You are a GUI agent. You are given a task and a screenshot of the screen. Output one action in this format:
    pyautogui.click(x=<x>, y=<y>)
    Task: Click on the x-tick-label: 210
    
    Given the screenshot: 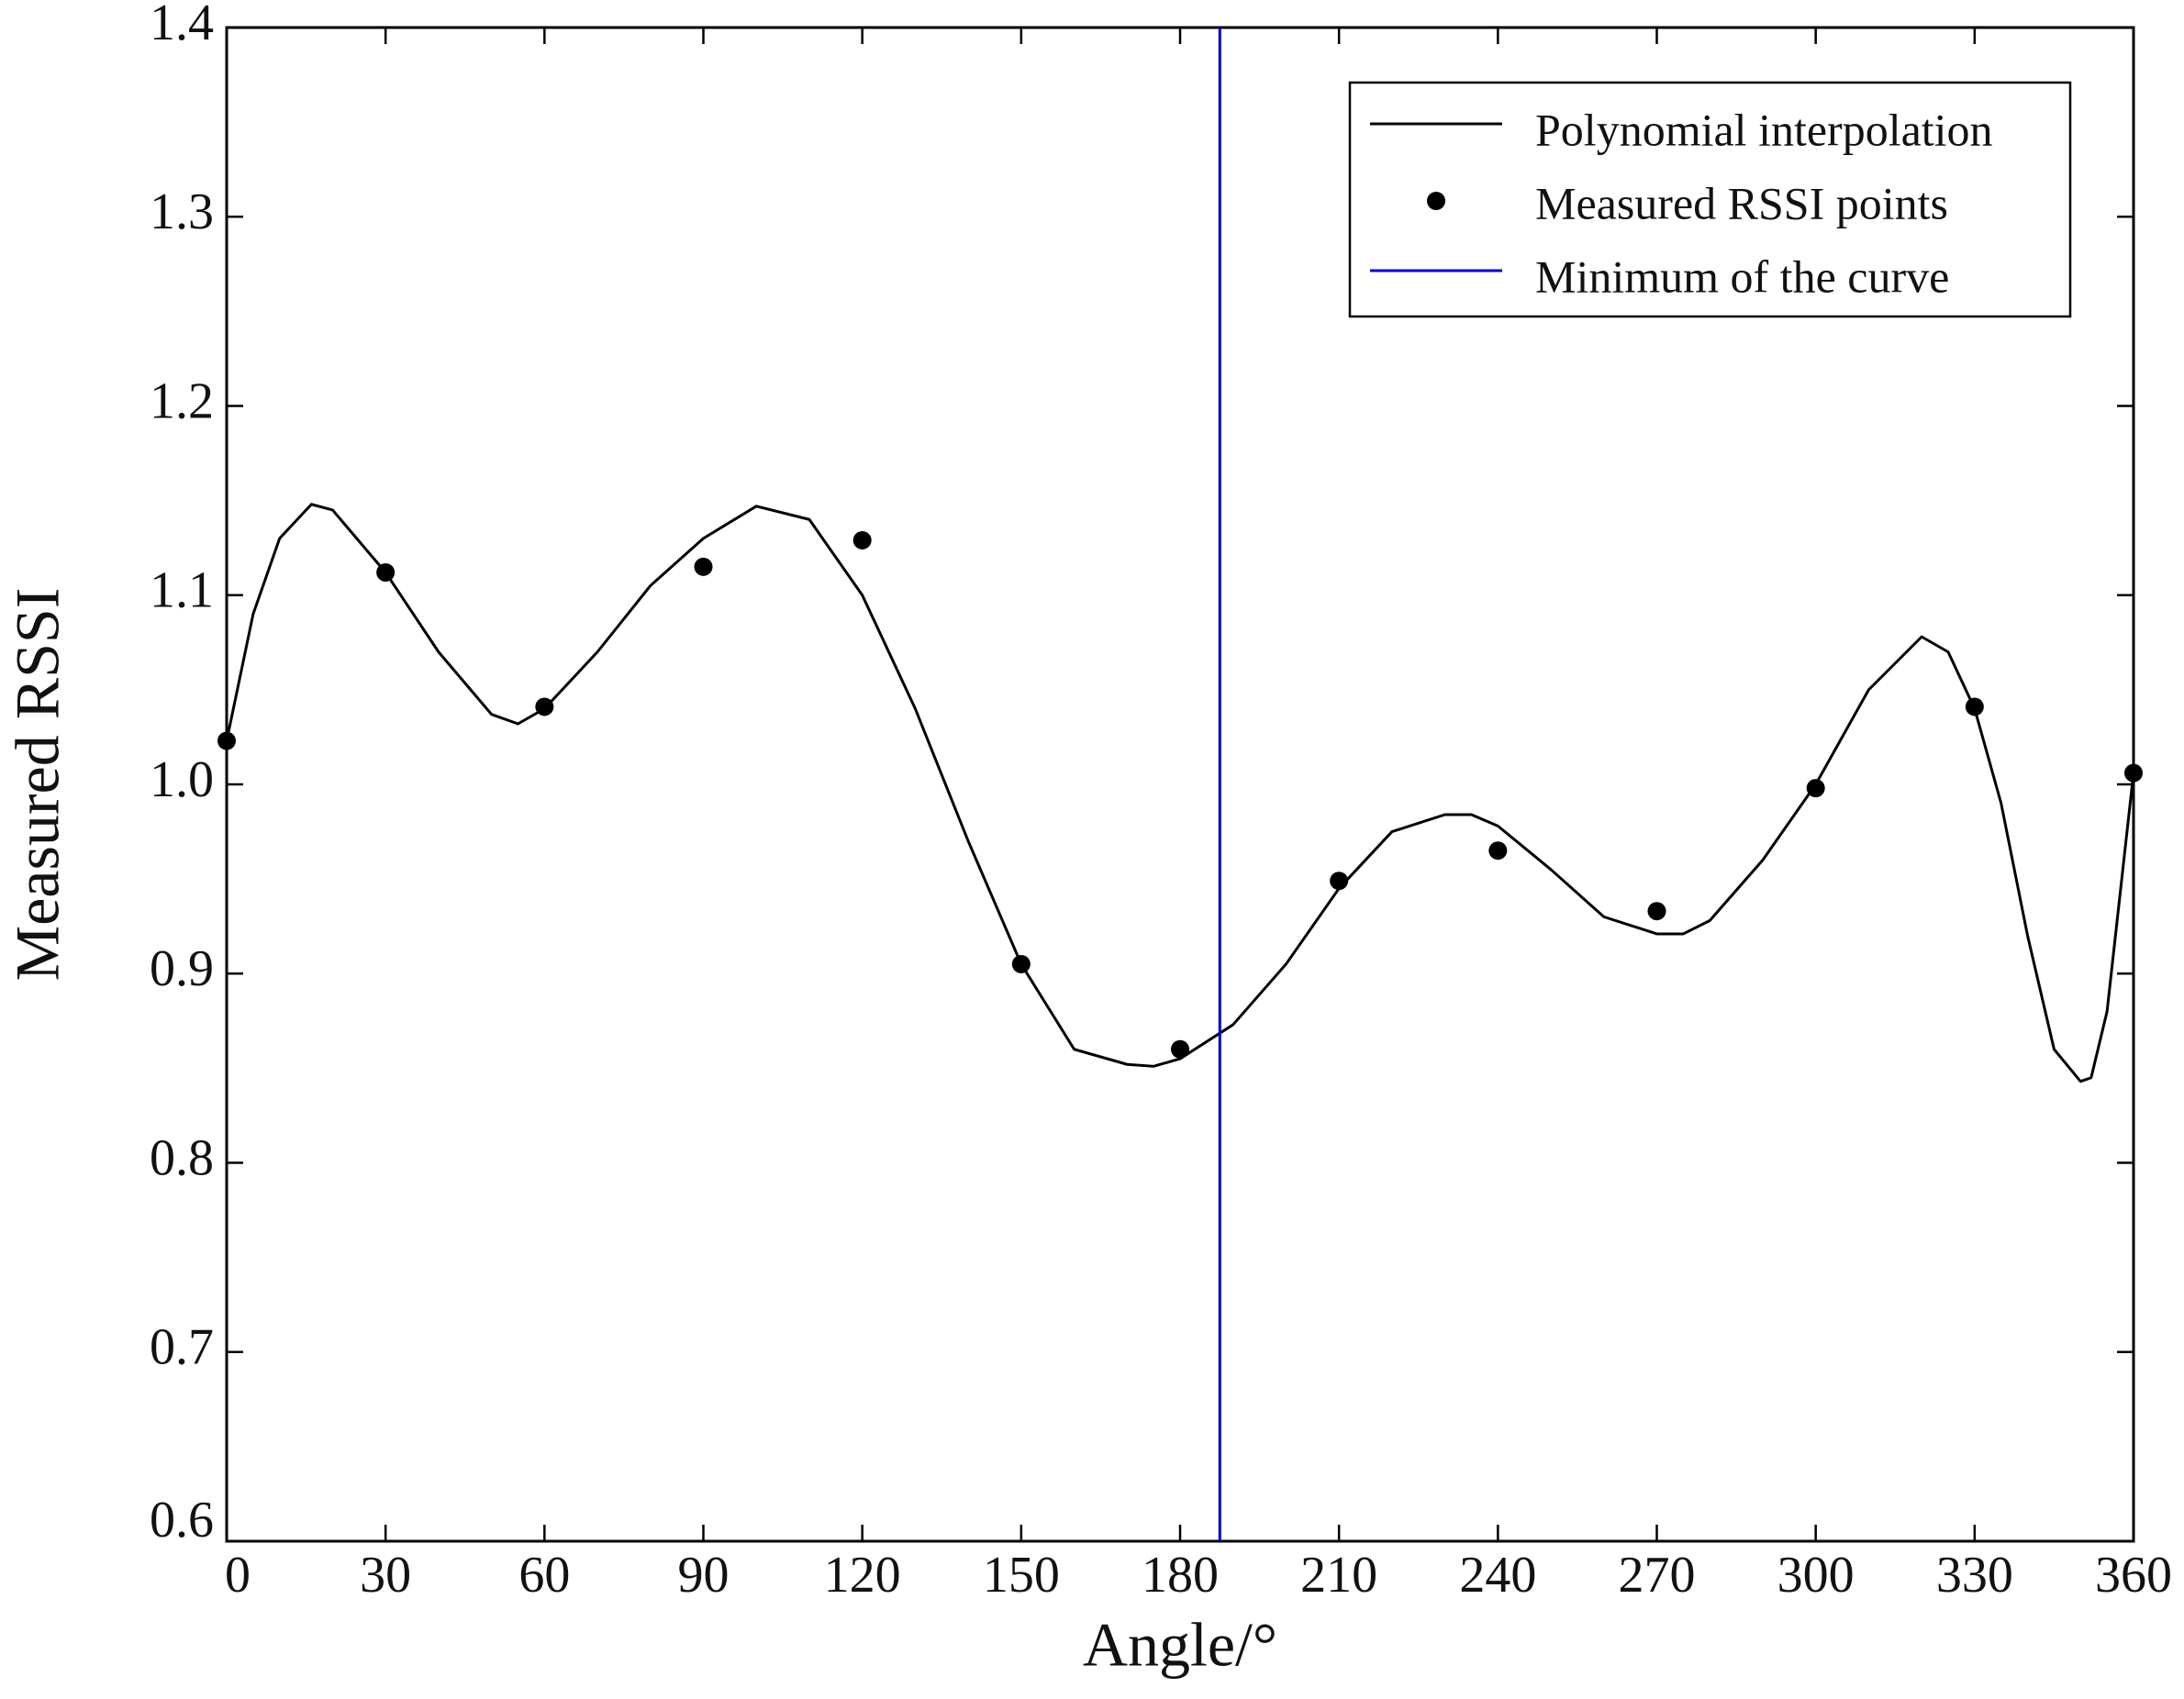 What is the action you would take?
    pyautogui.click(x=1338, y=1575)
    